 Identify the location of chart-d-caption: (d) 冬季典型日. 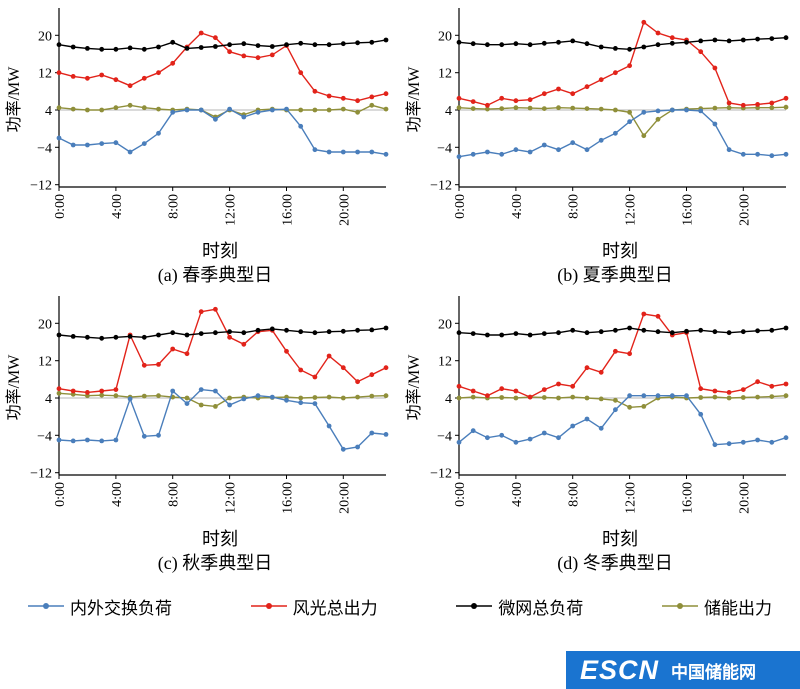
(615, 563).